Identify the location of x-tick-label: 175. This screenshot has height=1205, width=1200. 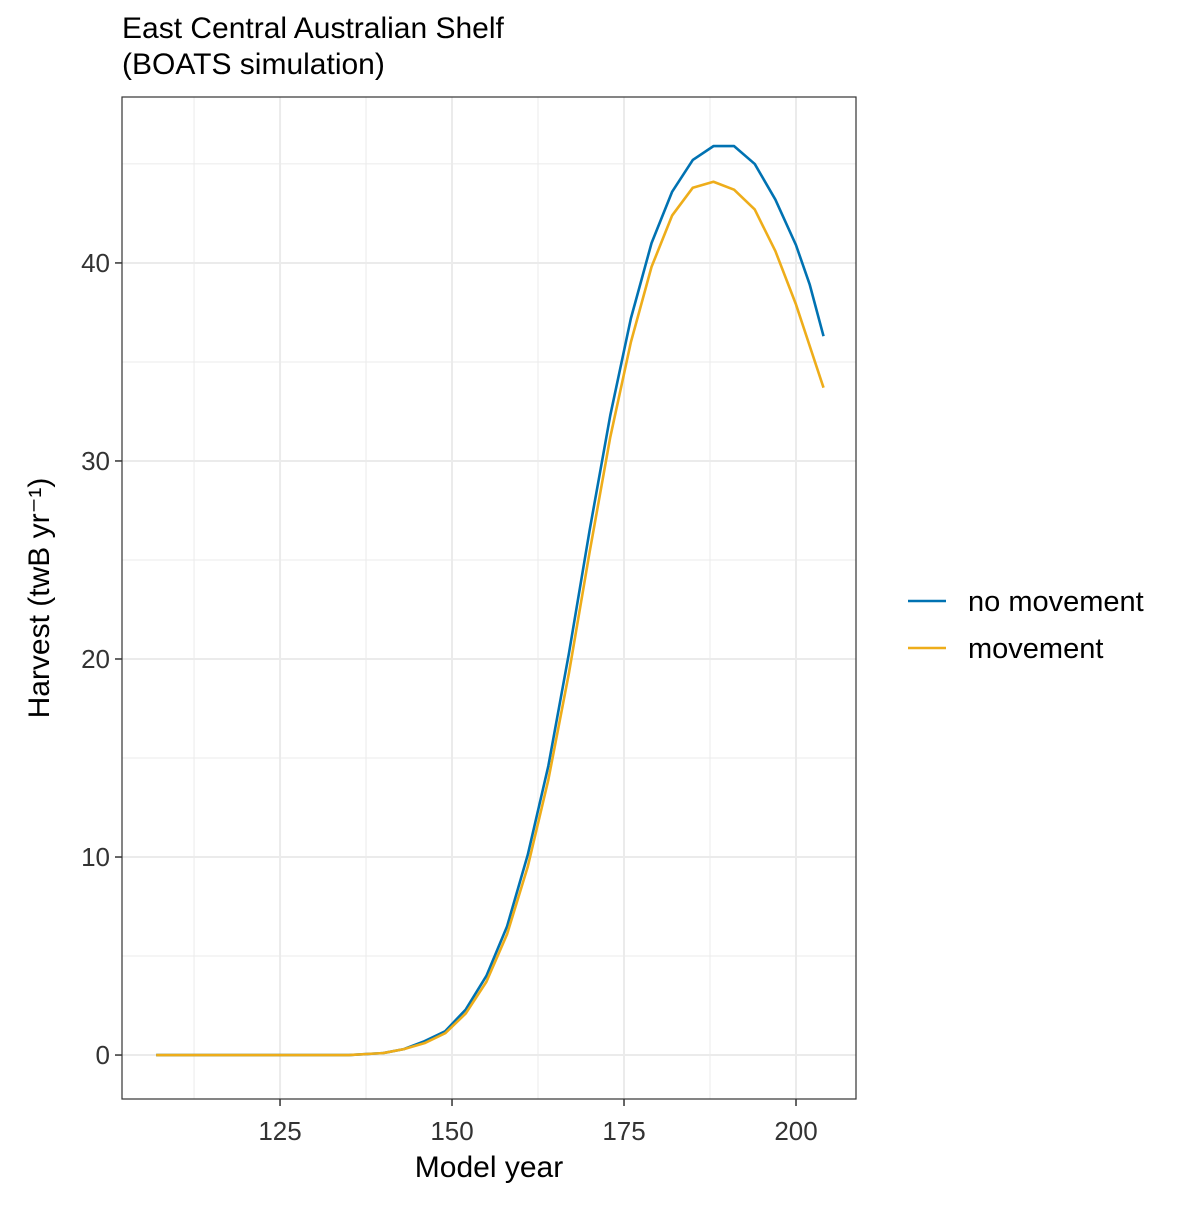
(623, 1131).